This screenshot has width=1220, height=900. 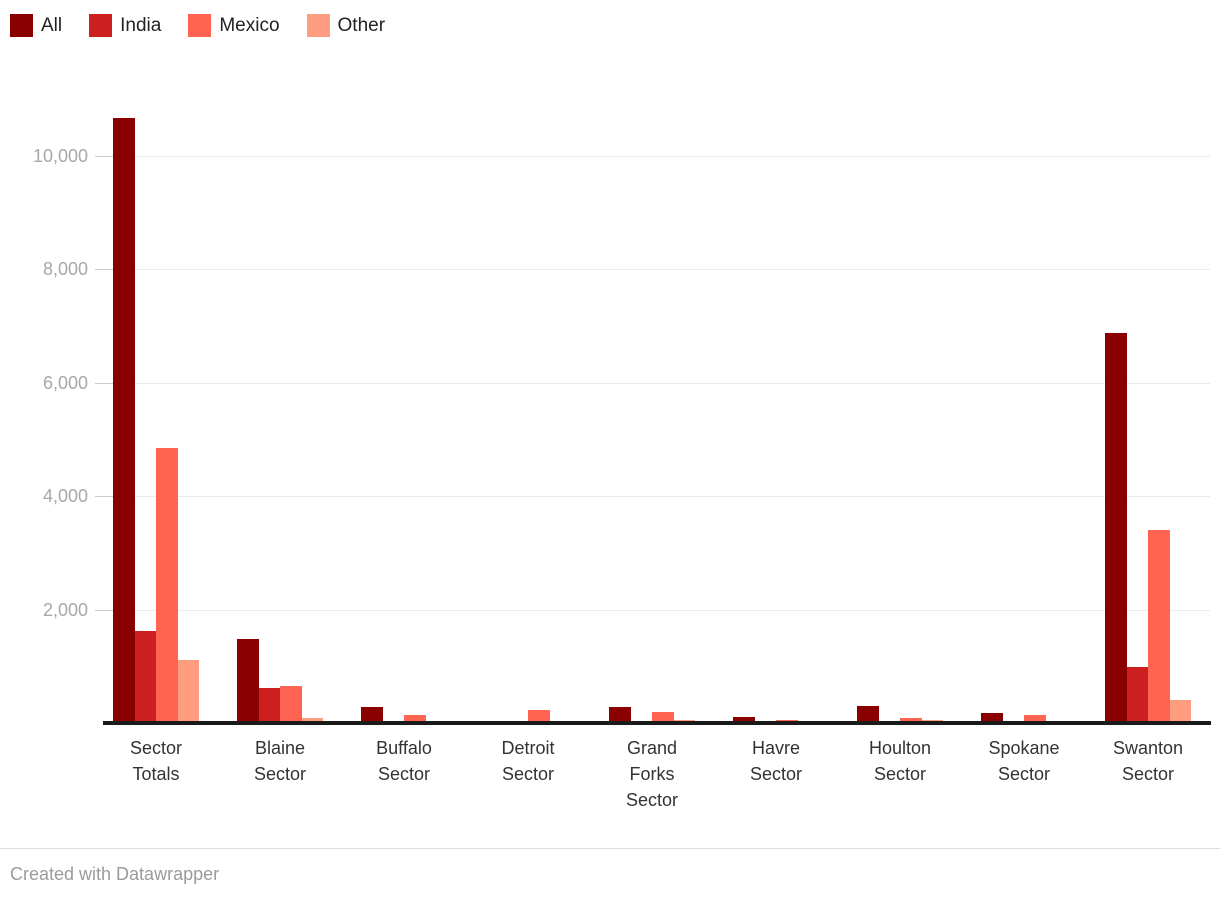 What do you see at coordinates (65, 382) in the screenshot?
I see `y-axis-tick-label: 6,000` at bounding box center [65, 382].